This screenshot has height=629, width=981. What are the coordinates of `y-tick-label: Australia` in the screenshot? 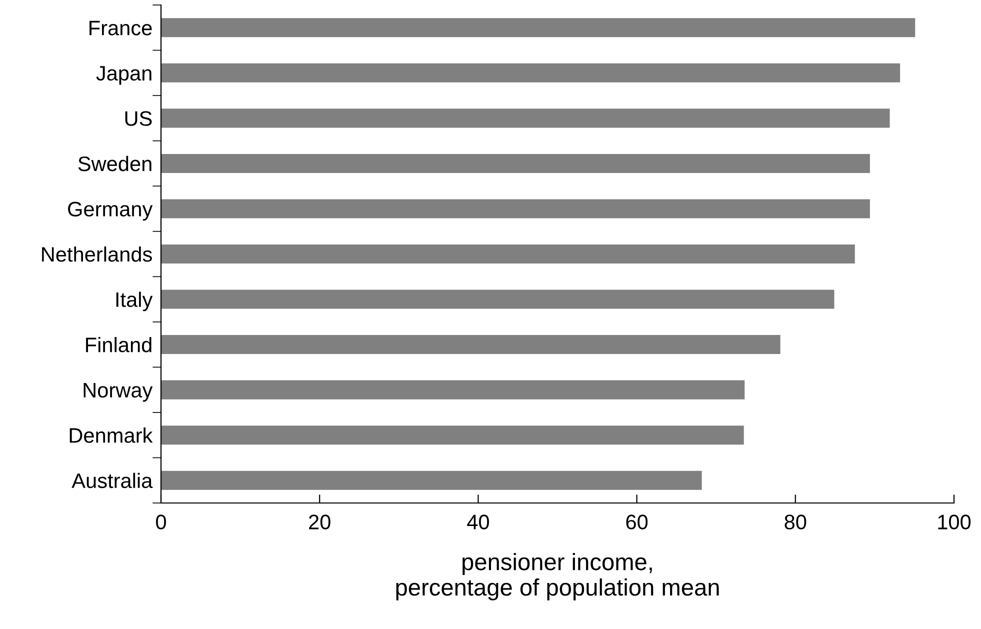 It's located at (112, 480).